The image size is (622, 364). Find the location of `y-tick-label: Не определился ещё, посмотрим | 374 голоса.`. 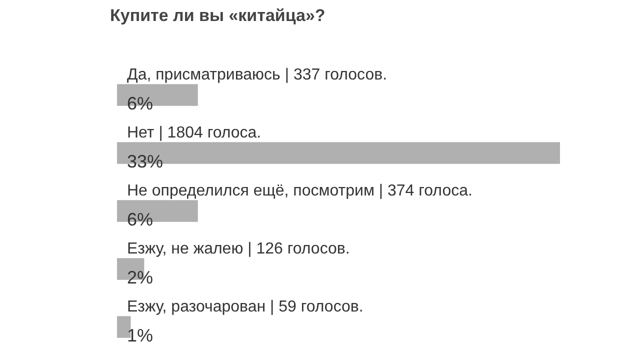

y-tick-label: Не определился ещё, посмотрим | 374 голоса. is located at coordinates (299, 191).